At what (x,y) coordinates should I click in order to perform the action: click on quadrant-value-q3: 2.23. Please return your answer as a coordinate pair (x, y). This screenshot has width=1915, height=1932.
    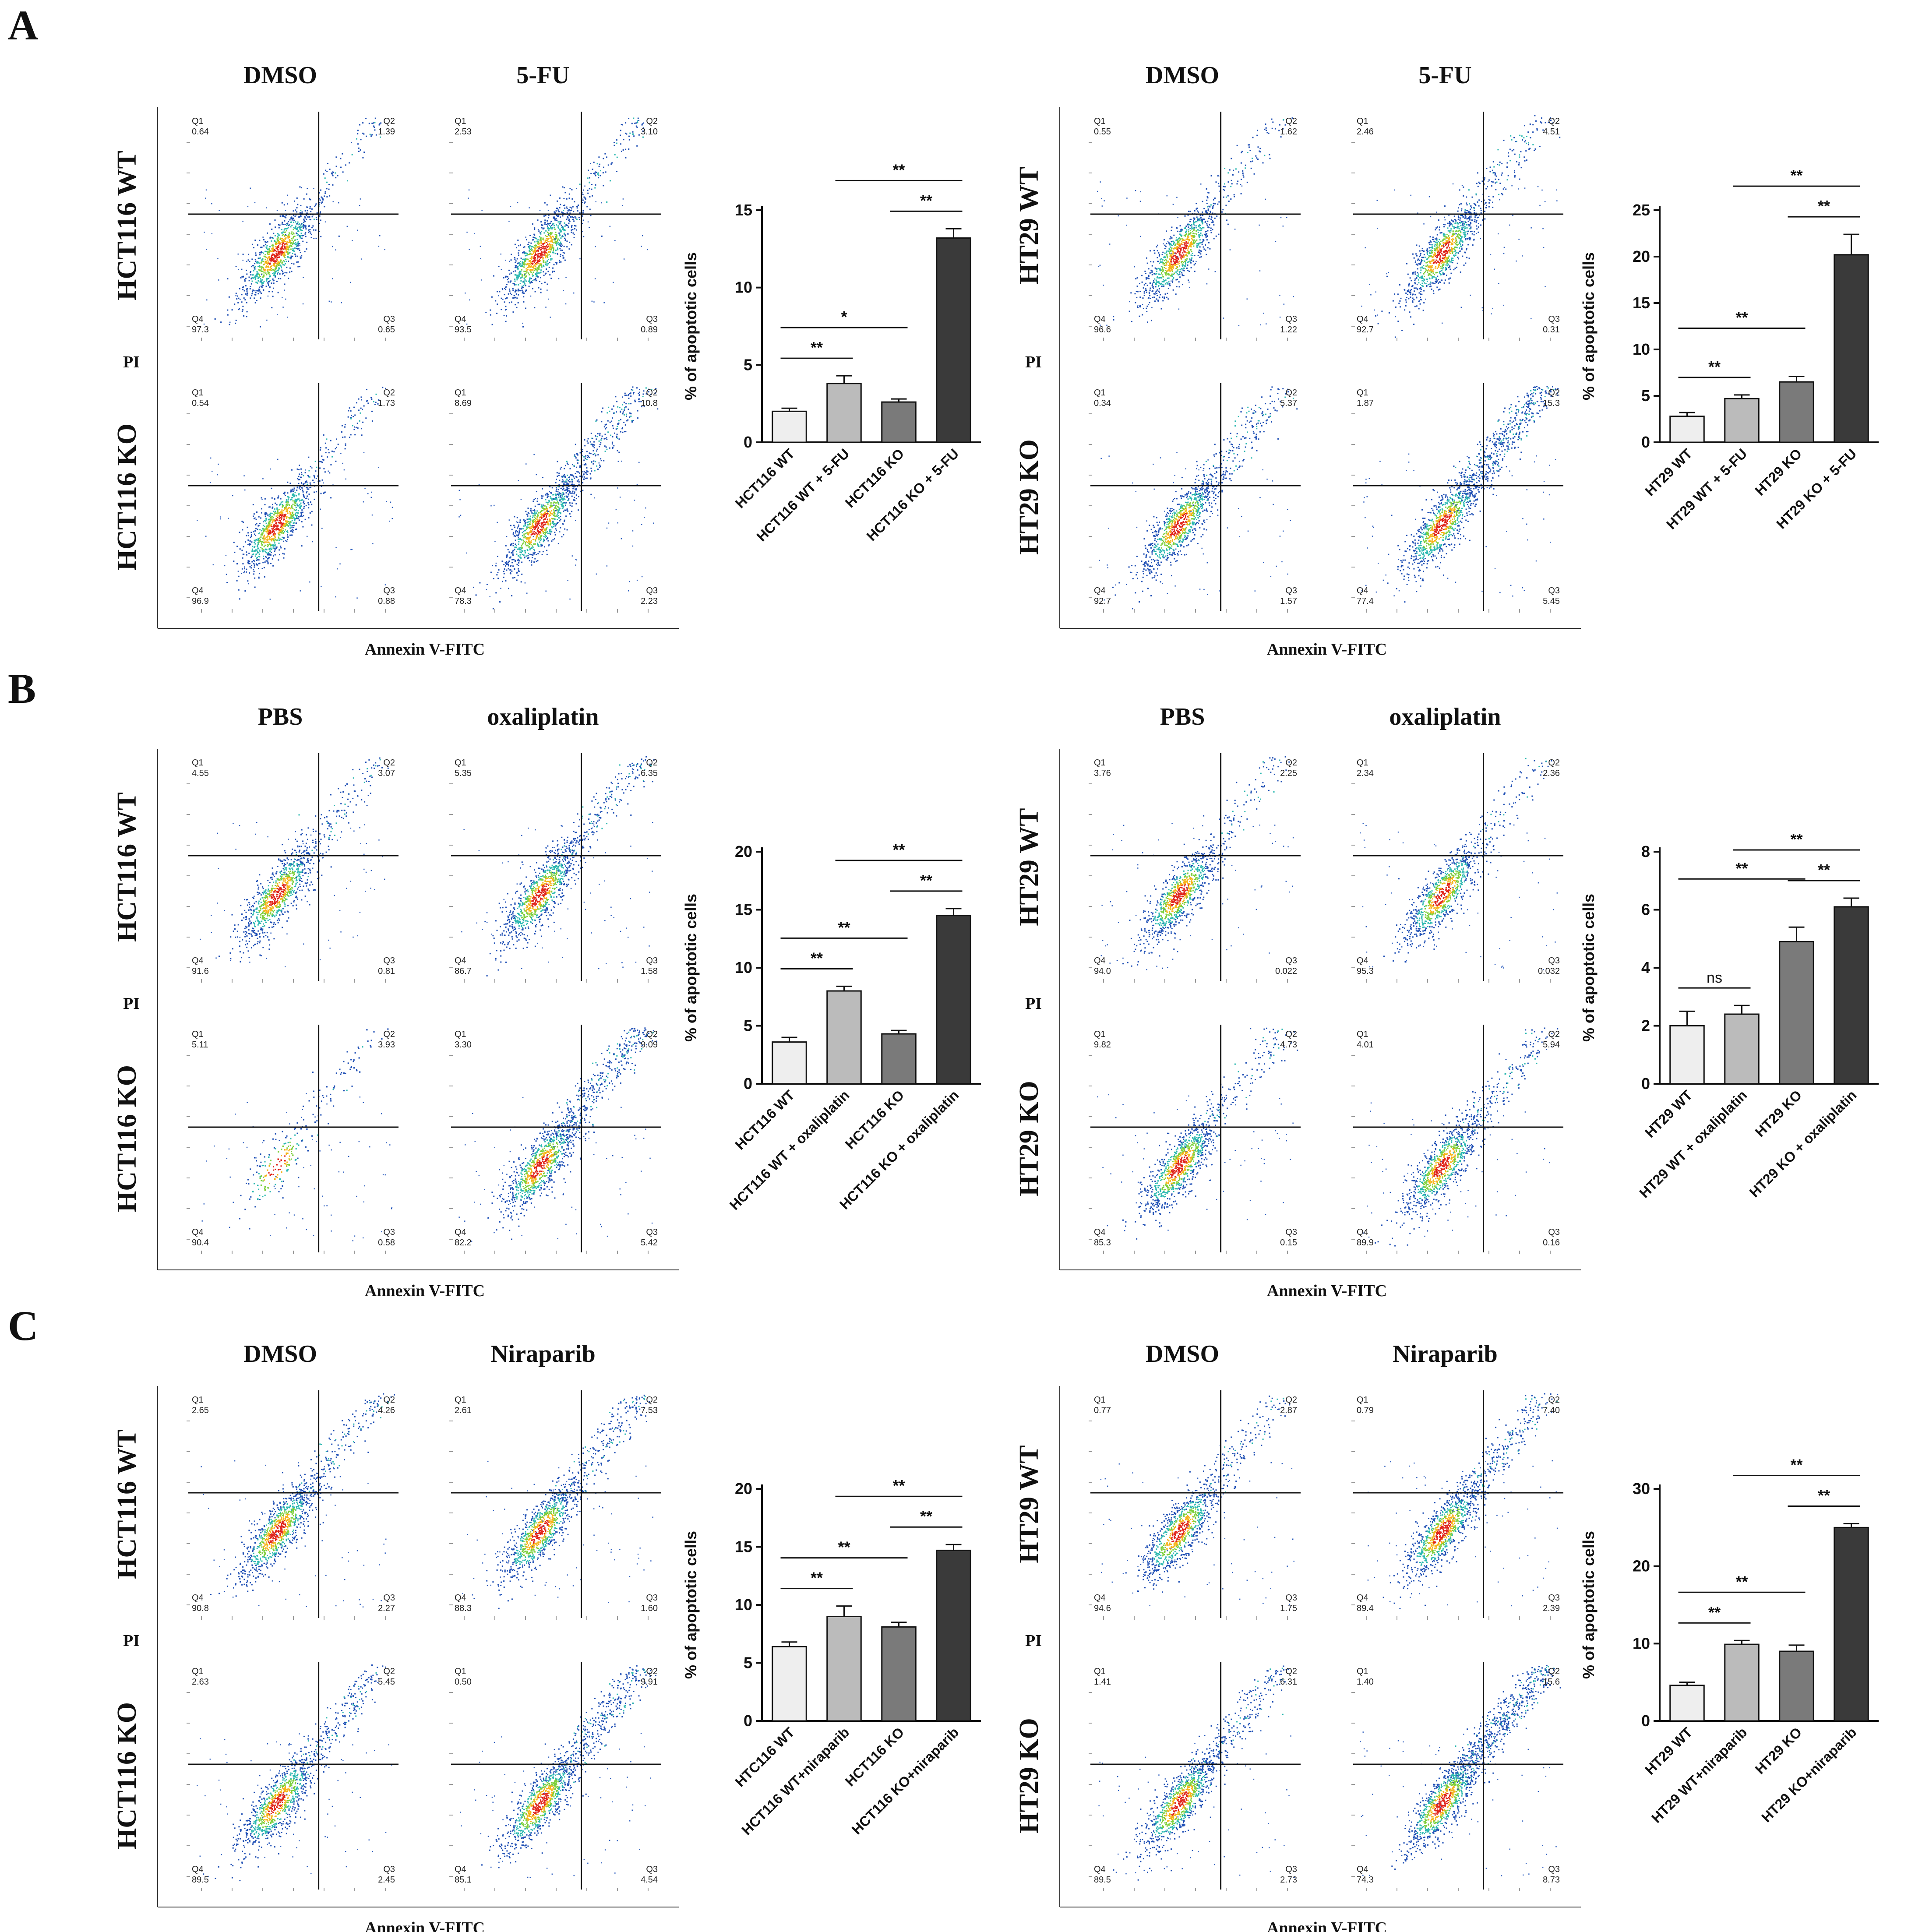
    Looking at the image, I should click on (649, 601).